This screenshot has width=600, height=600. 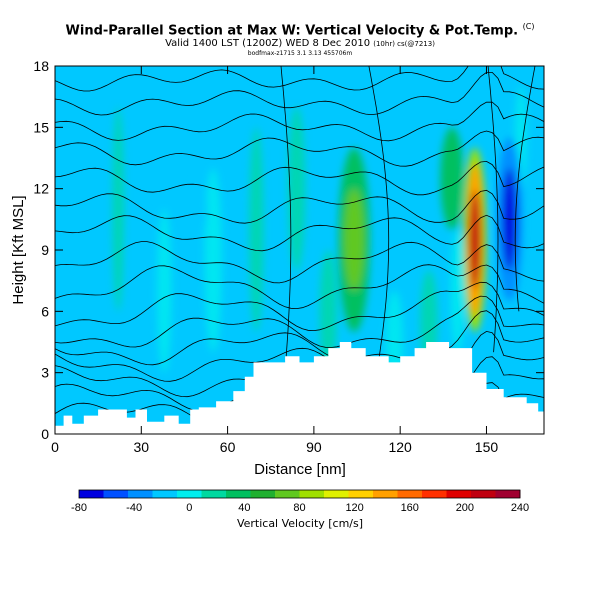 What do you see at coordinates (354, 508) in the screenshot?
I see `colorbar-label: 120` at bounding box center [354, 508].